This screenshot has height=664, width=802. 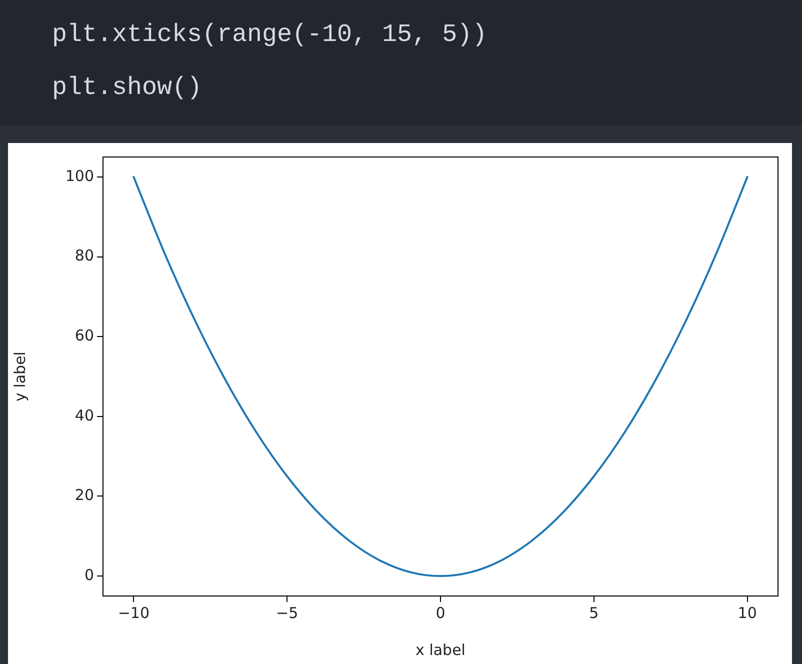 I want to click on y-axis-title: y label, so click(x=19, y=377).